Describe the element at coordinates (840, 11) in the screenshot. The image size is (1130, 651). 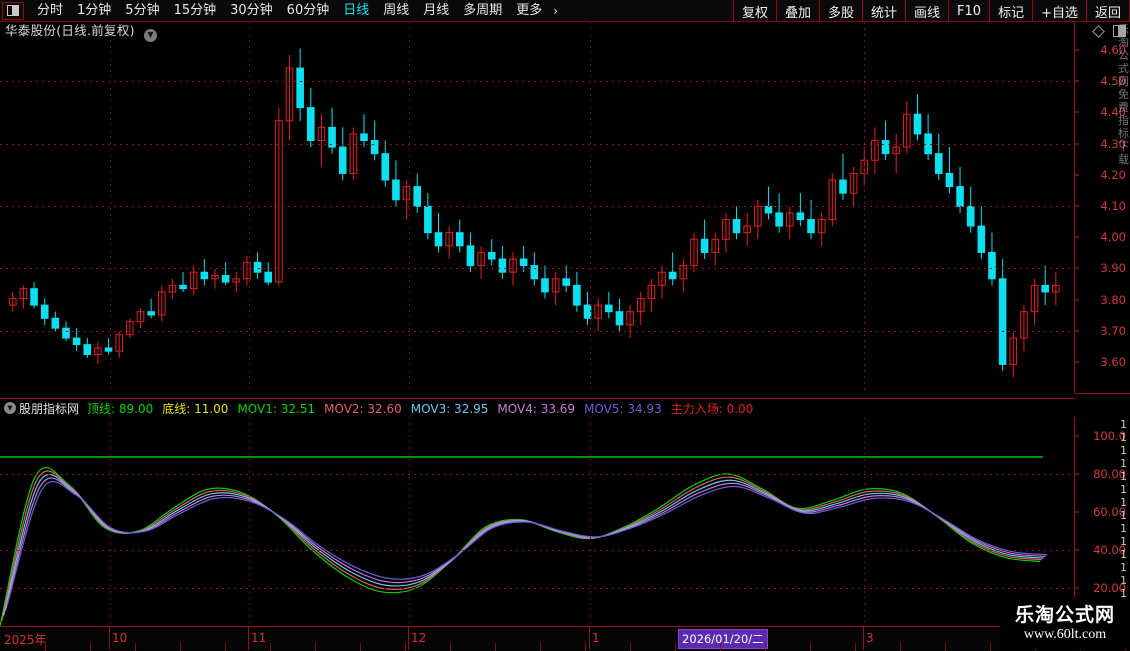
I see `toolbar-button-2: 多股` at that location.